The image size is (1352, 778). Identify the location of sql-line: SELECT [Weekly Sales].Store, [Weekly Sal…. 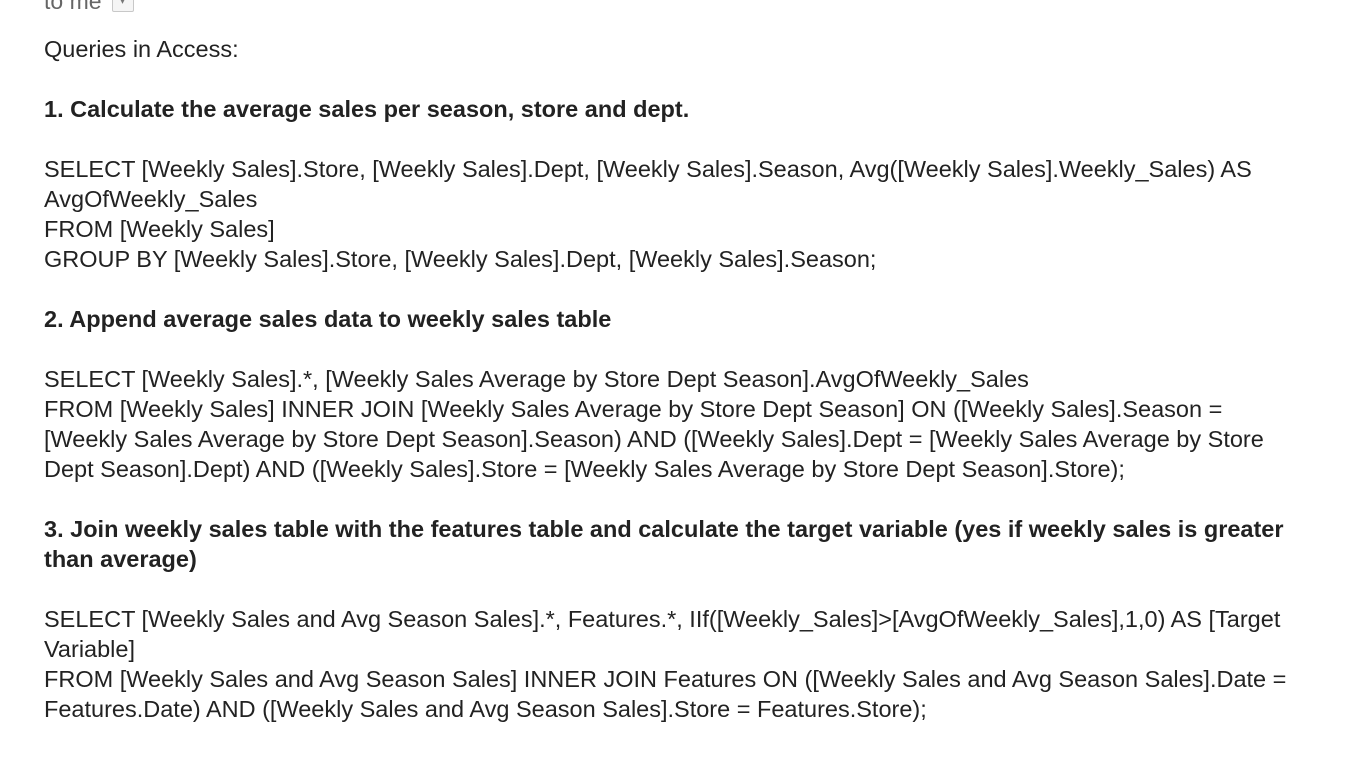
(648, 184).